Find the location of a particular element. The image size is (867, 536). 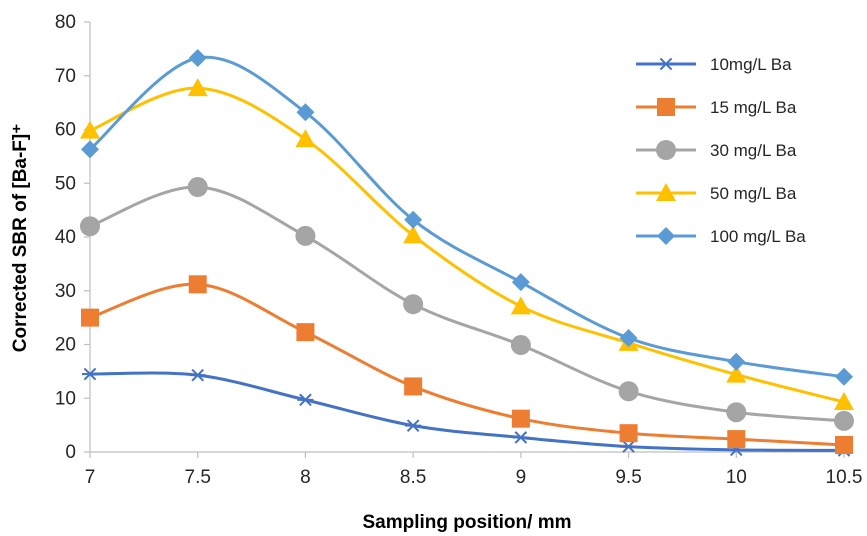

x-tick-label: 10.5 is located at coordinates (844, 477).